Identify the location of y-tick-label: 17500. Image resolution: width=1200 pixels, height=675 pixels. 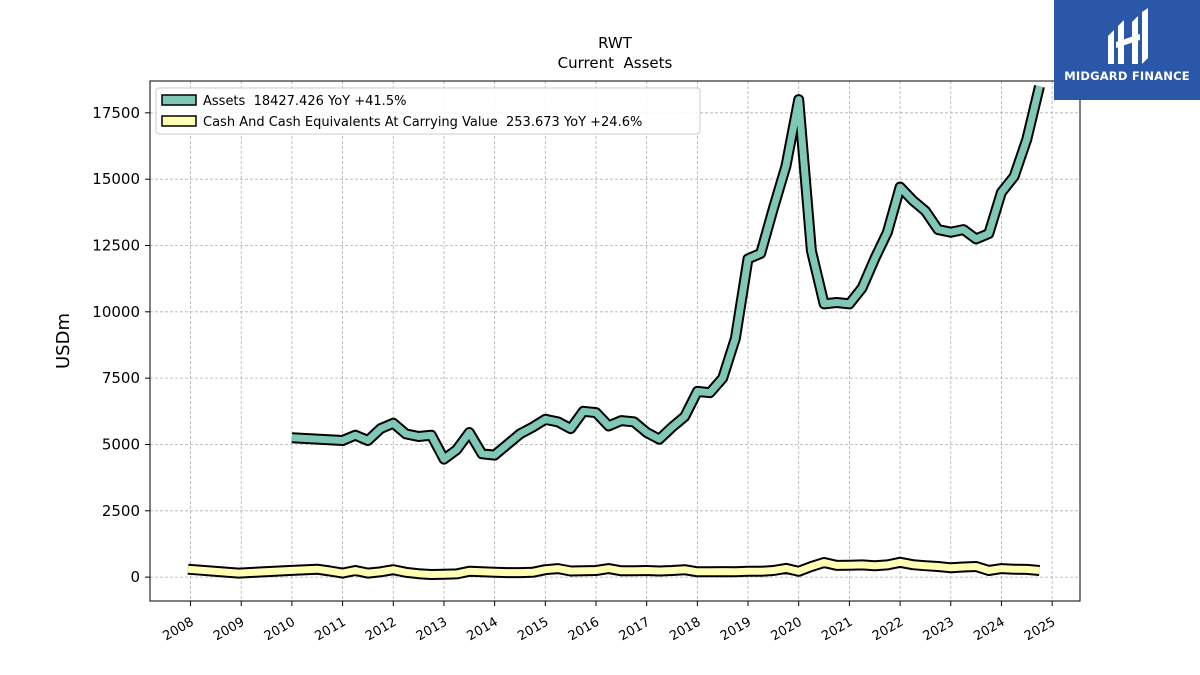
(116, 113).